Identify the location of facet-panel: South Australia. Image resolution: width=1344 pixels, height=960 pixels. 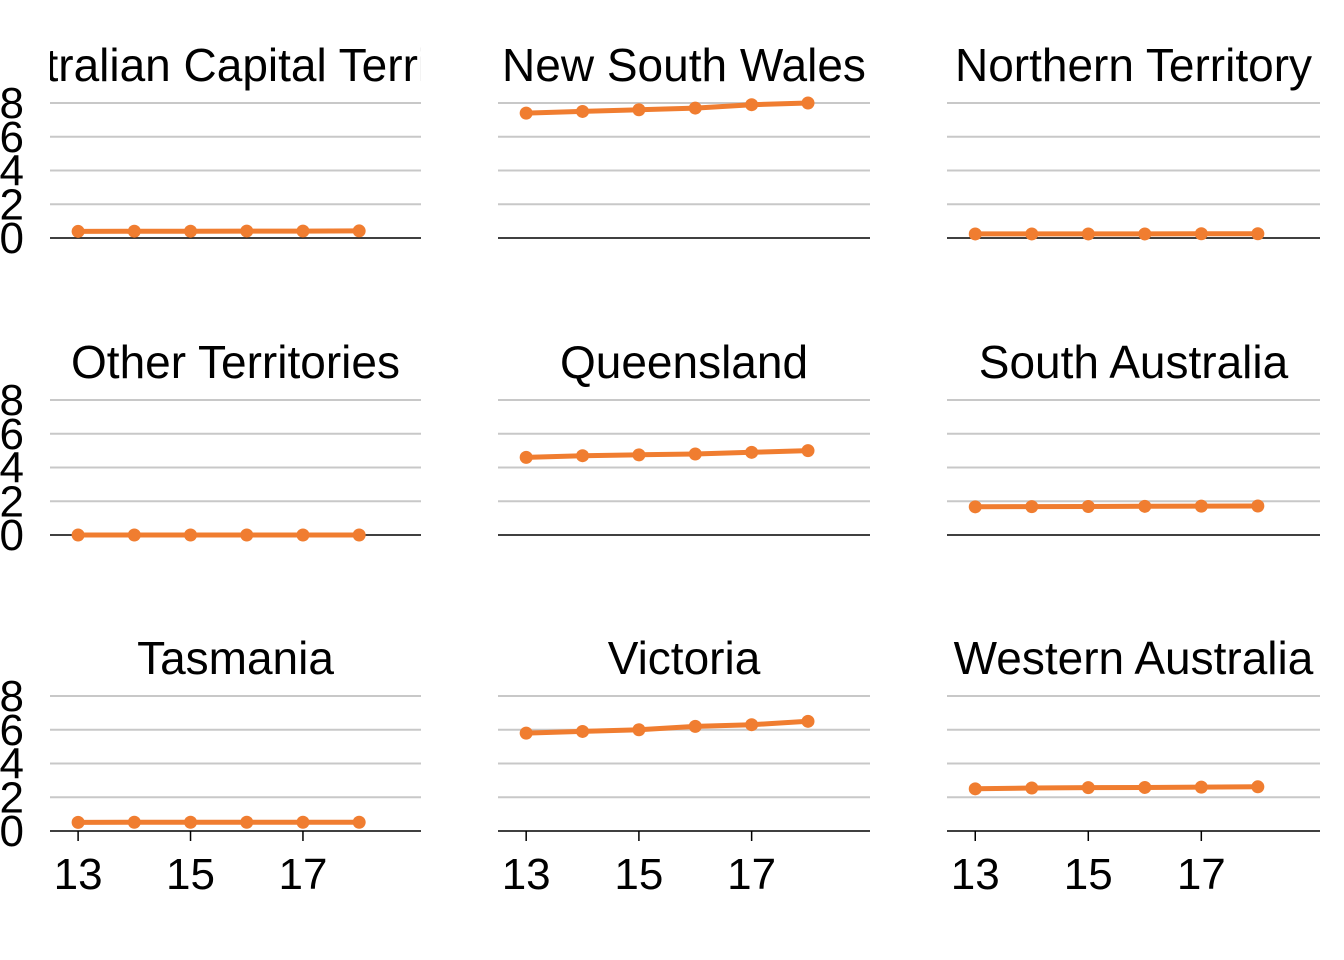
(1133, 436).